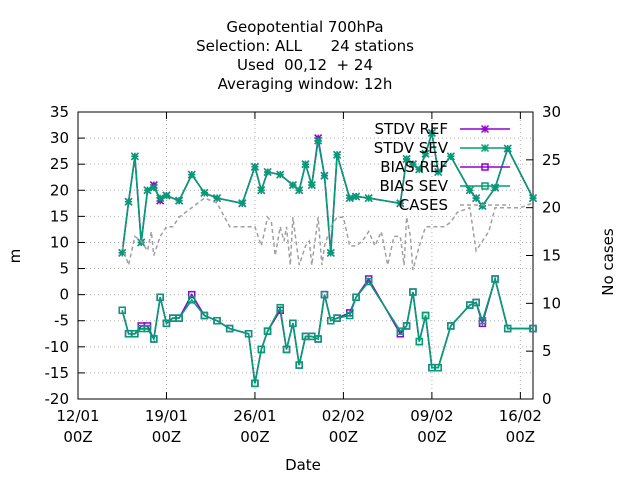  What do you see at coordinates (254, 416) in the screenshot?
I see `x-tick-label-date: 26/01` at bounding box center [254, 416].